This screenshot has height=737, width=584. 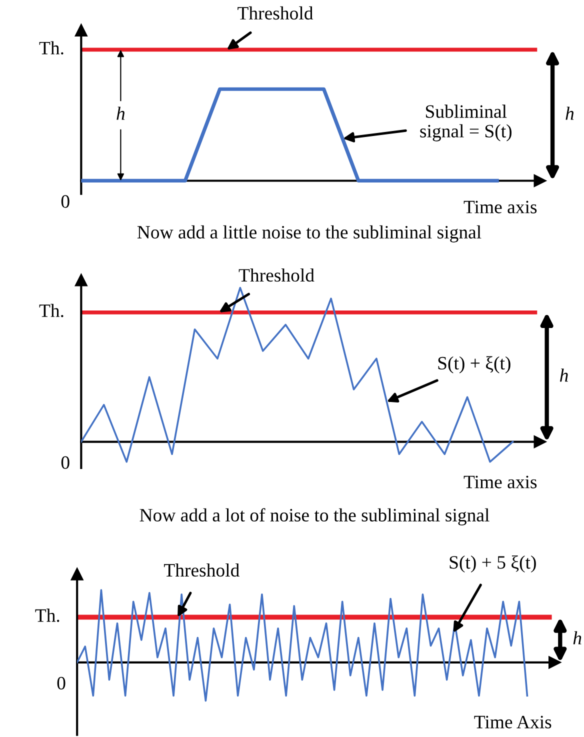 What do you see at coordinates (315, 517) in the screenshot?
I see `chart-title: Now add a lot of noise to the subliminal signal` at bounding box center [315, 517].